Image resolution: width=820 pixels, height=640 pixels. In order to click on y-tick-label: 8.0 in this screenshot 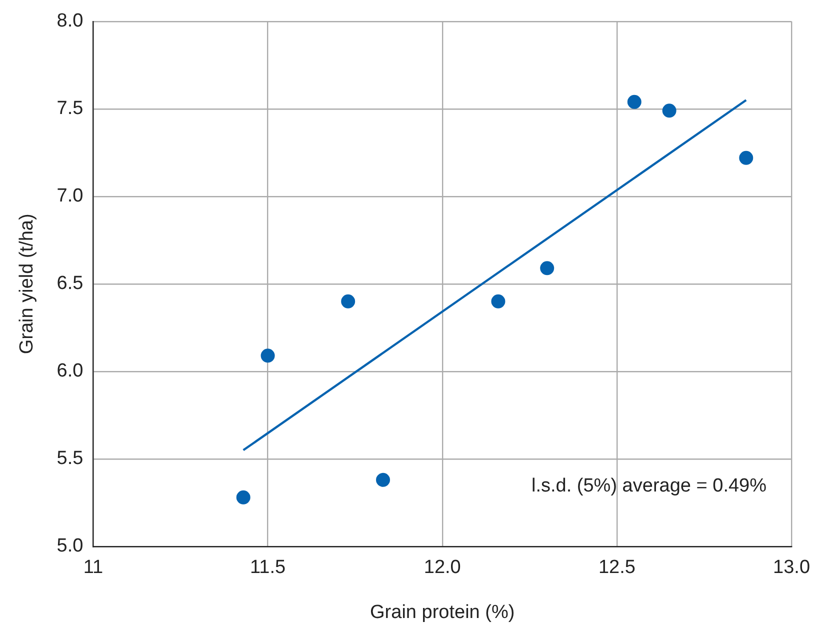, I will do `click(70, 21)`.